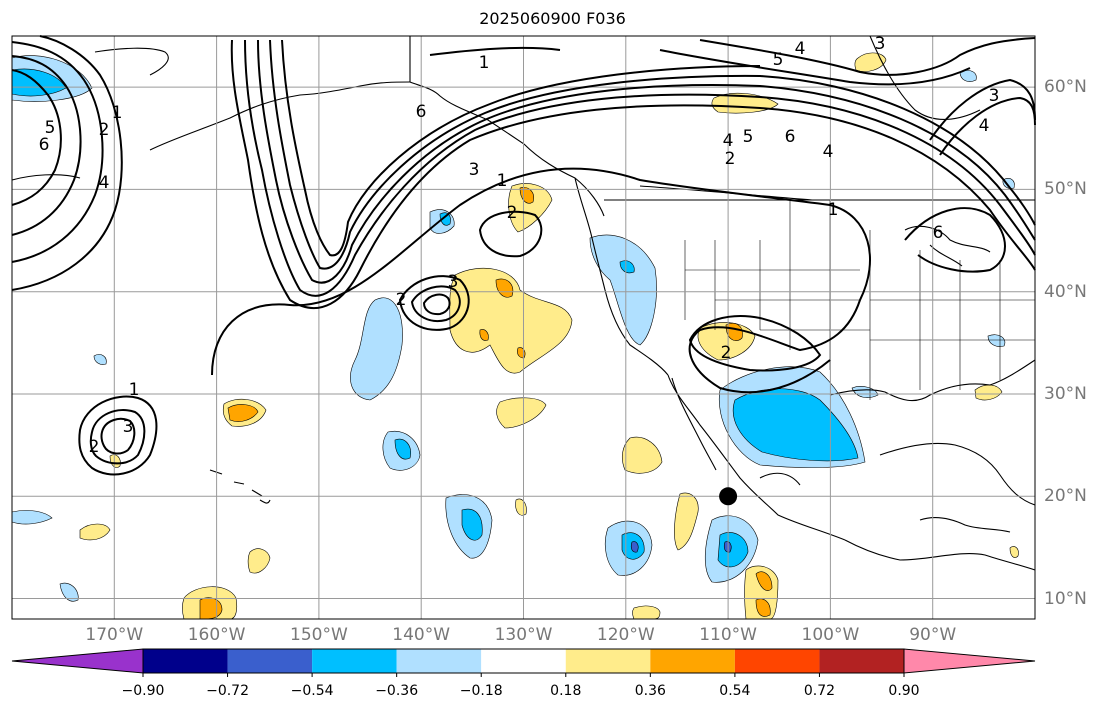 The width and height of the screenshot is (1105, 712). What do you see at coordinates (312, 691) in the screenshot?
I see `colorbar-tick-label: −0.54` at bounding box center [312, 691].